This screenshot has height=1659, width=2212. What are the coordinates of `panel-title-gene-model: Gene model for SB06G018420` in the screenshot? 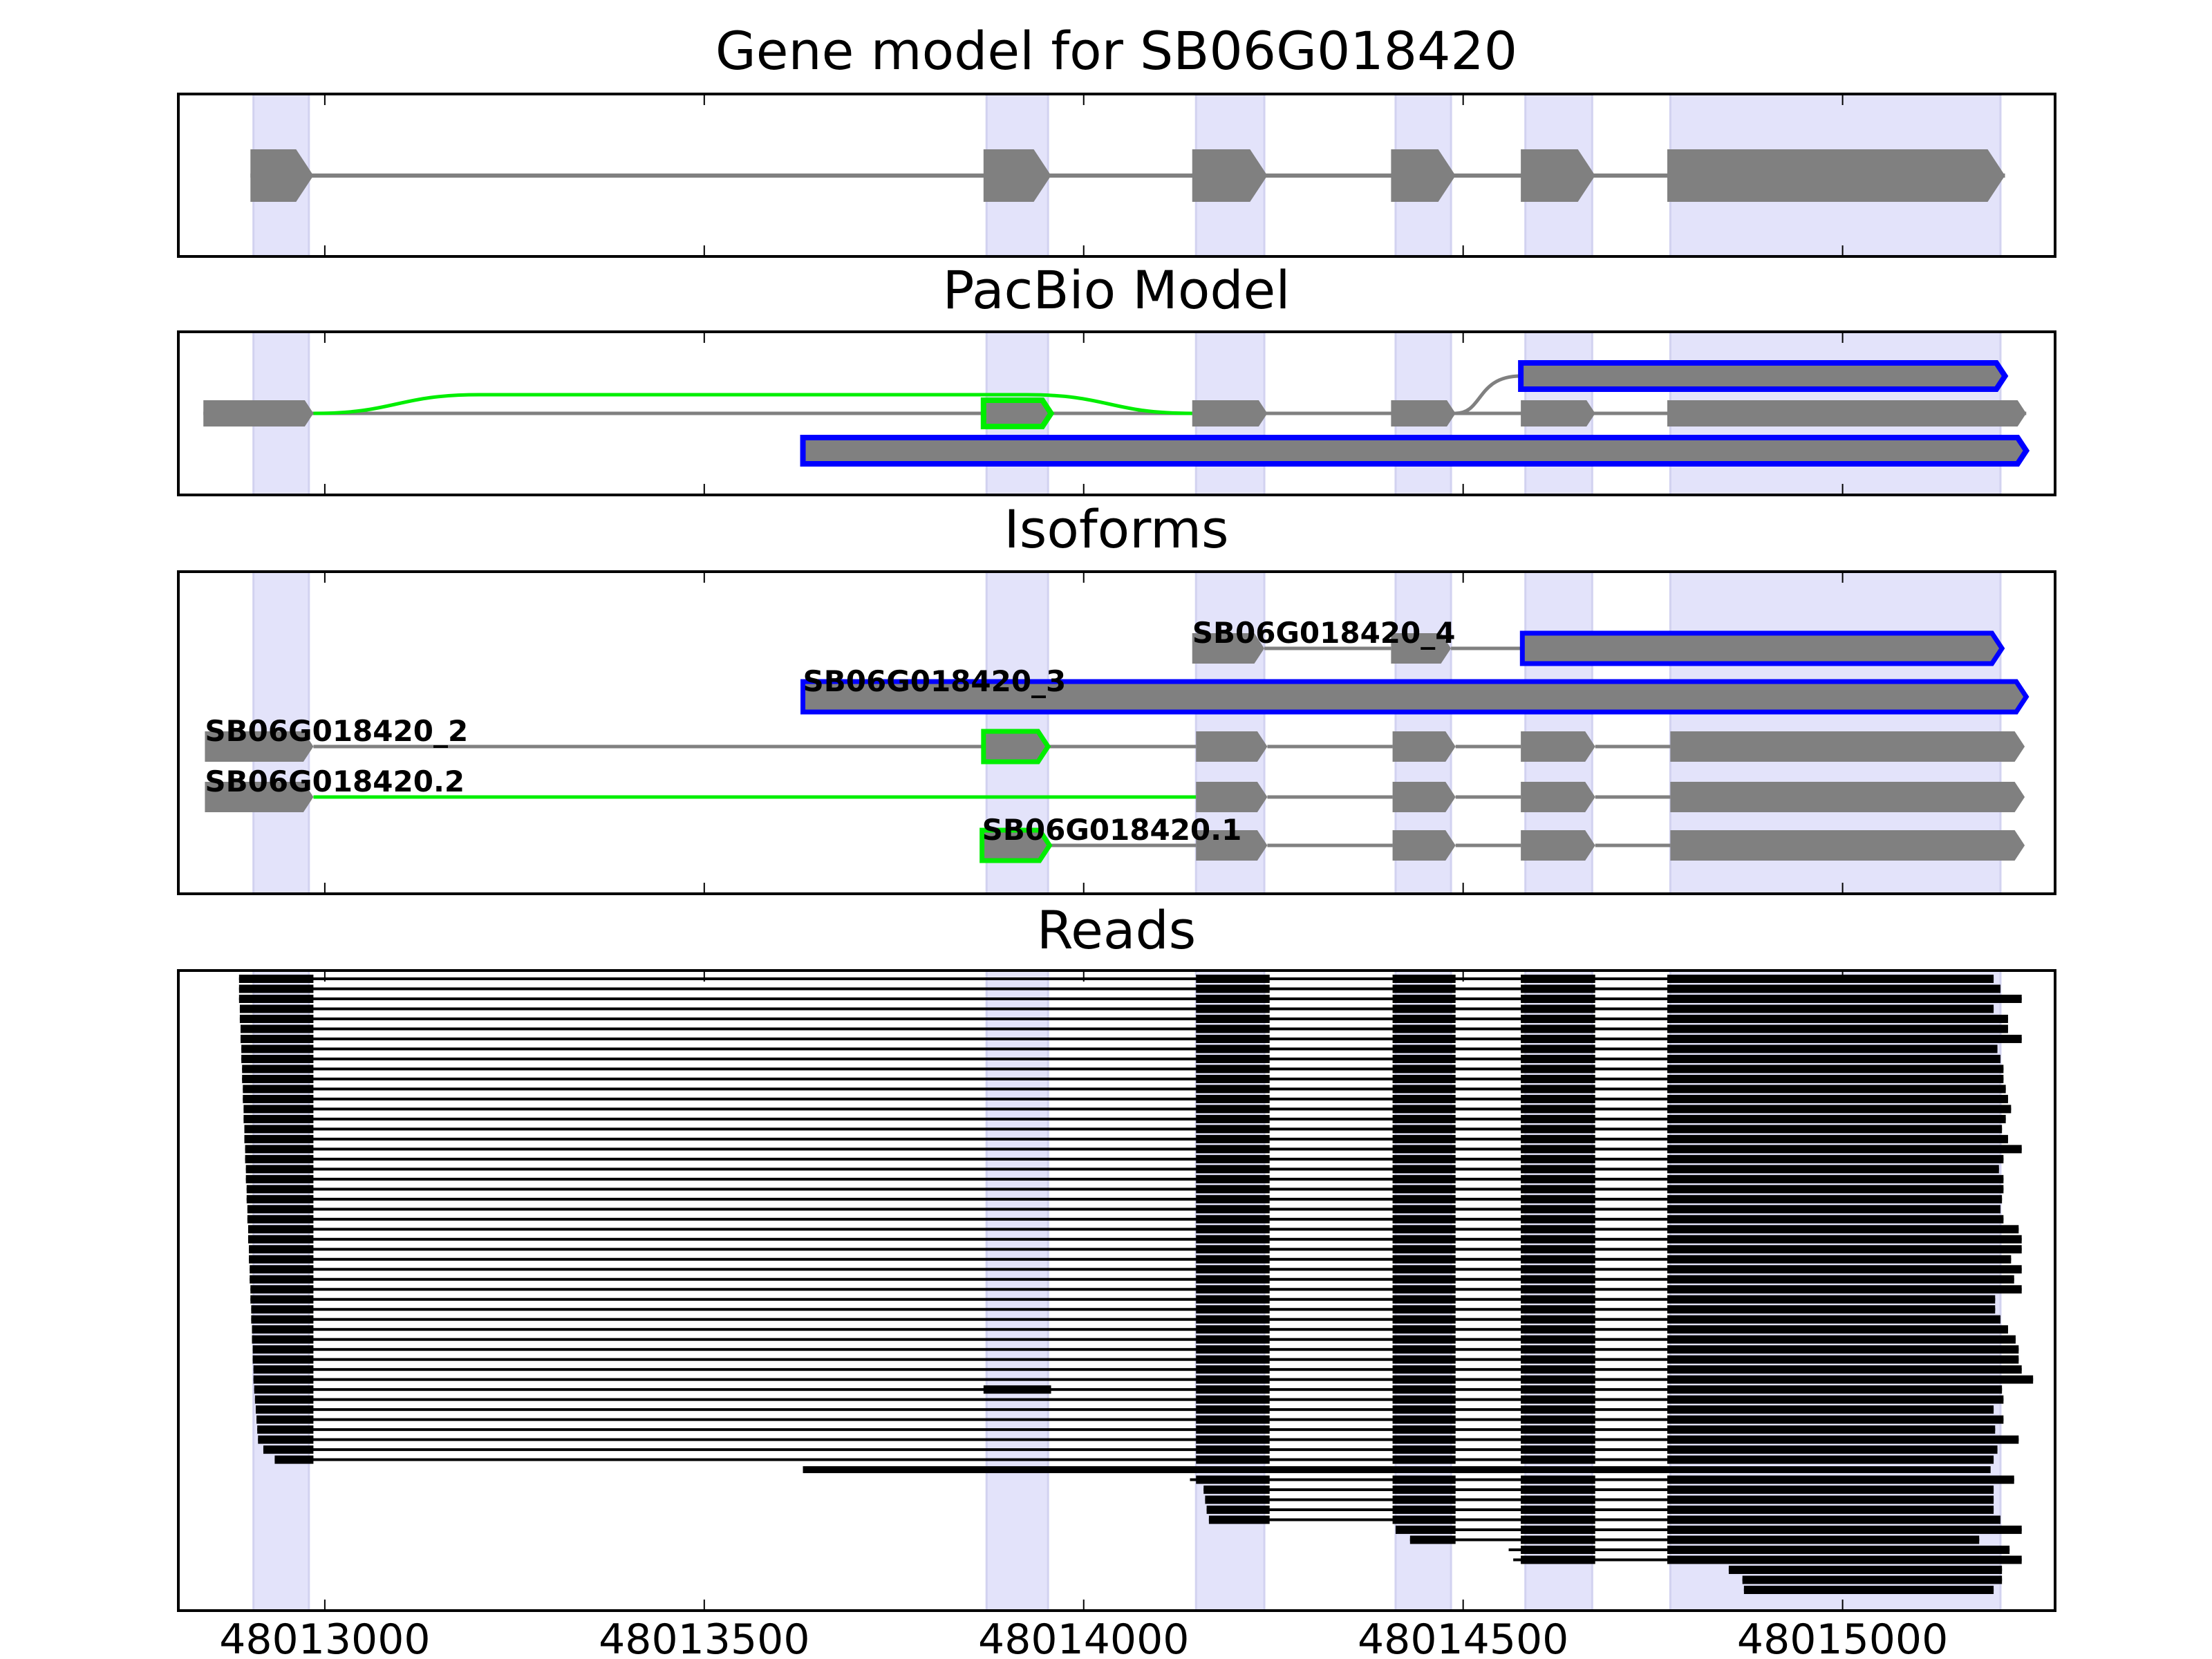 It's located at (1116, 51).